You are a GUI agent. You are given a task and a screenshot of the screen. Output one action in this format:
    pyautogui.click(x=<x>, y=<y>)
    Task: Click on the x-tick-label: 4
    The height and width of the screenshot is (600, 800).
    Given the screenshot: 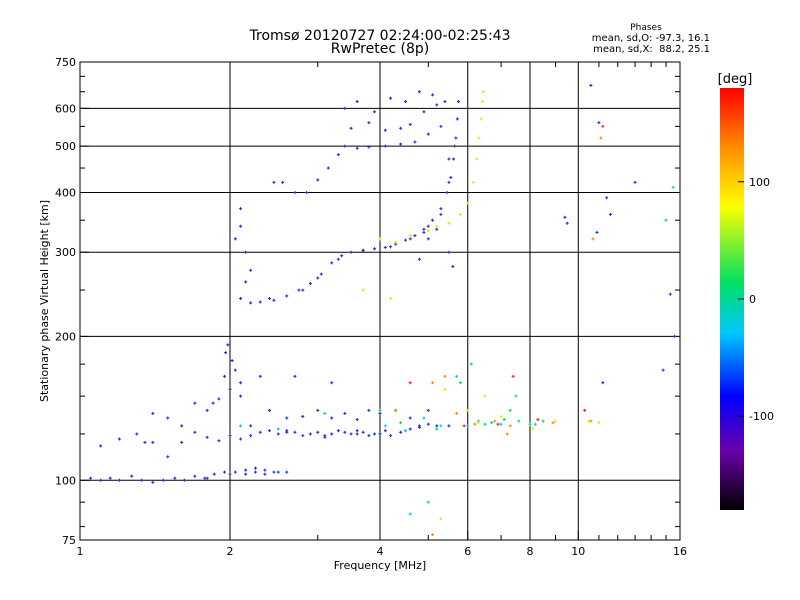 What is the action you would take?
    pyautogui.click(x=380, y=551)
    